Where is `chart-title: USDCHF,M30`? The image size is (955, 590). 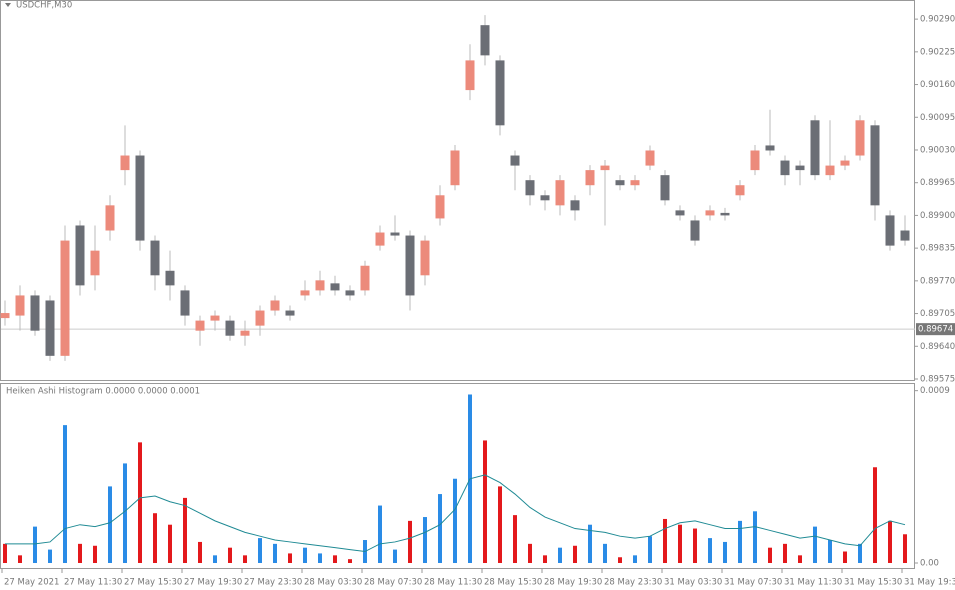
chart-title: USDCHF,M30 is located at coordinates (44, 6).